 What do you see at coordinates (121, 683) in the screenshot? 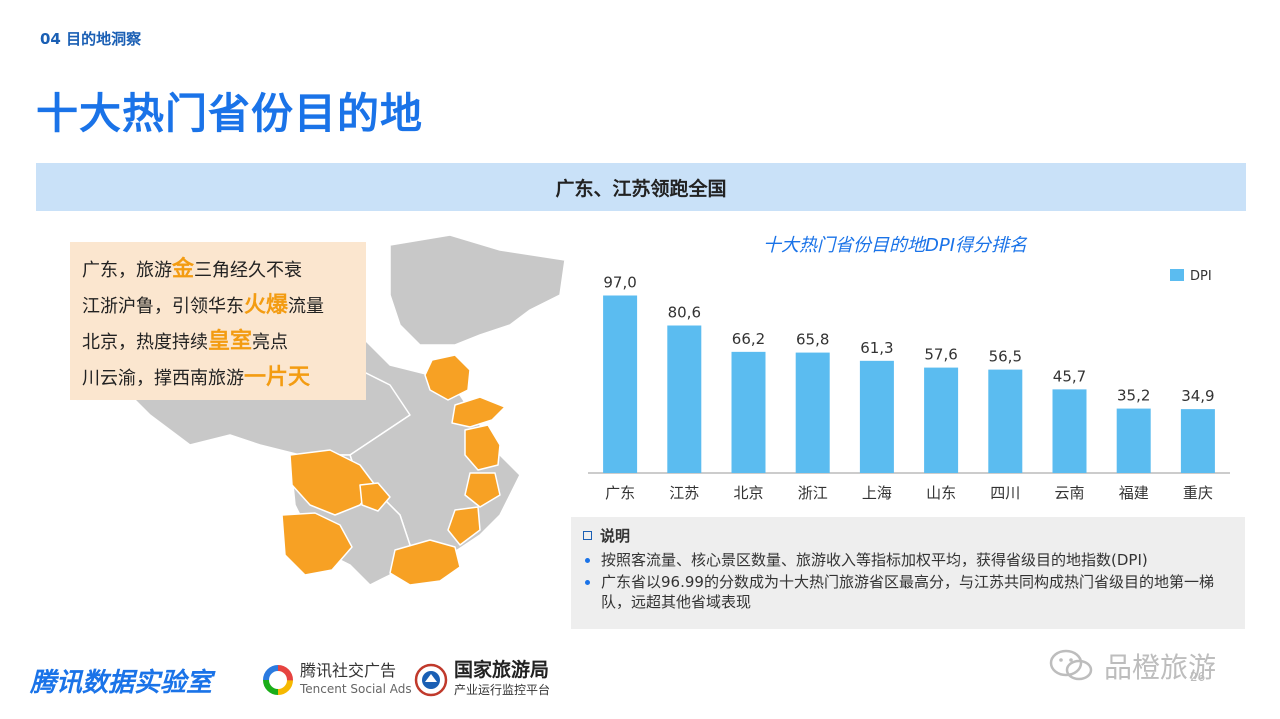
I see `tencent-lab-logo: 腾讯数据实验室` at bounding box center [121, 683].